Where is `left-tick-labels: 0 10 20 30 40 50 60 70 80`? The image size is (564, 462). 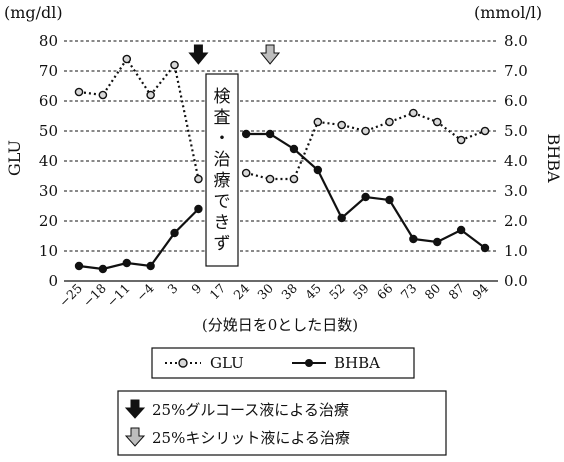 left-tick-labels: 0 10 20 30 40 50 60 70 80 is located at coordinates (48, 161).